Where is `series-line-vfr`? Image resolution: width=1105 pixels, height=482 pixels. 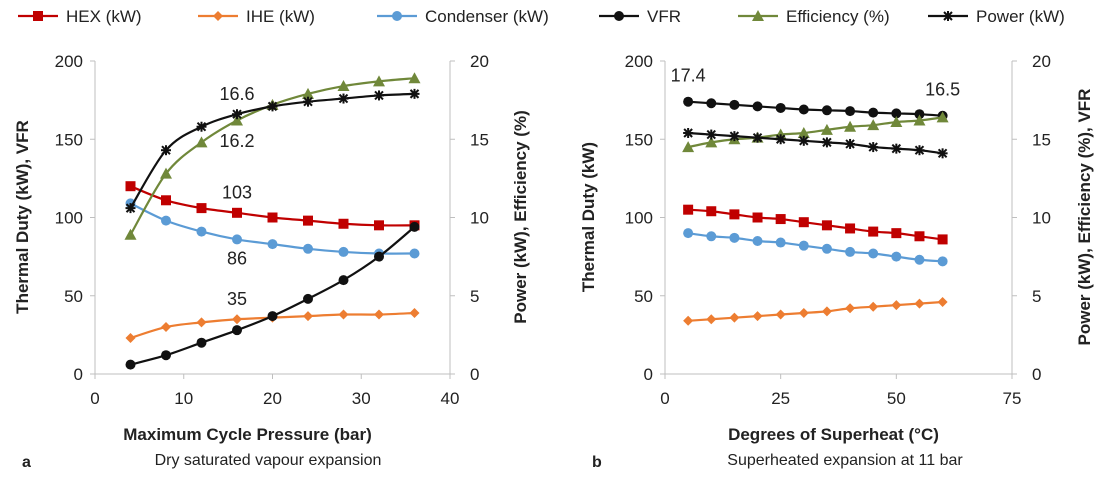 series-line-vfr is located at coordinates (815, 108).